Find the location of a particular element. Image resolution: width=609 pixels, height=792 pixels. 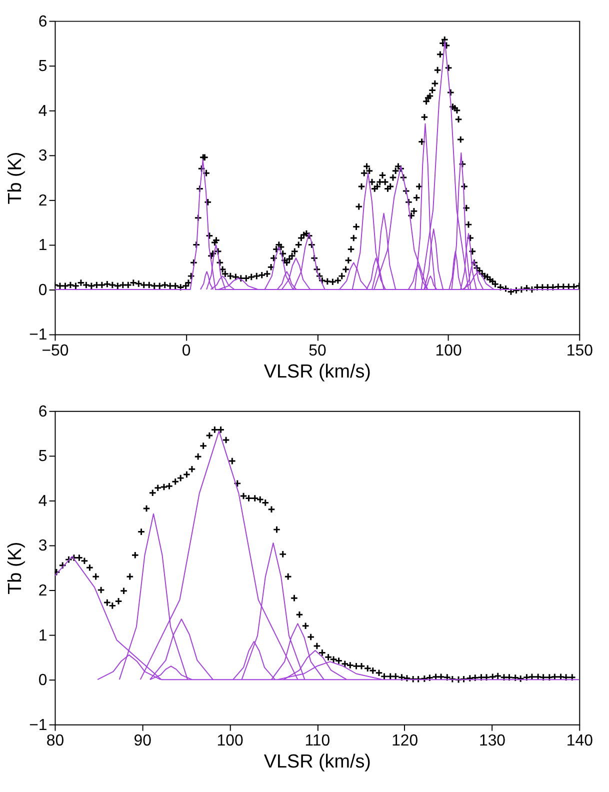

x-tick-label: 120 is located at coordinates (405, 741).